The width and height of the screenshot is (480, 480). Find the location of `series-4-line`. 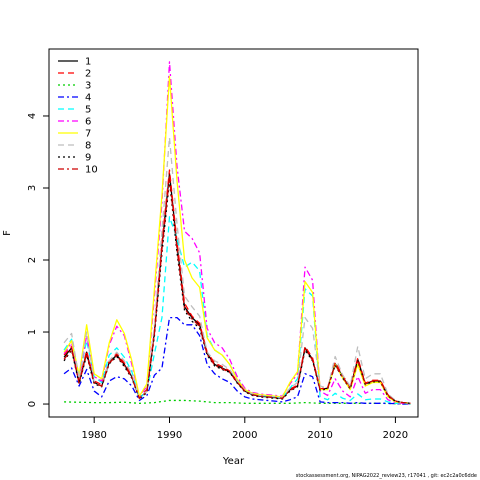

series-4-line is located at coordinates (237, 360).